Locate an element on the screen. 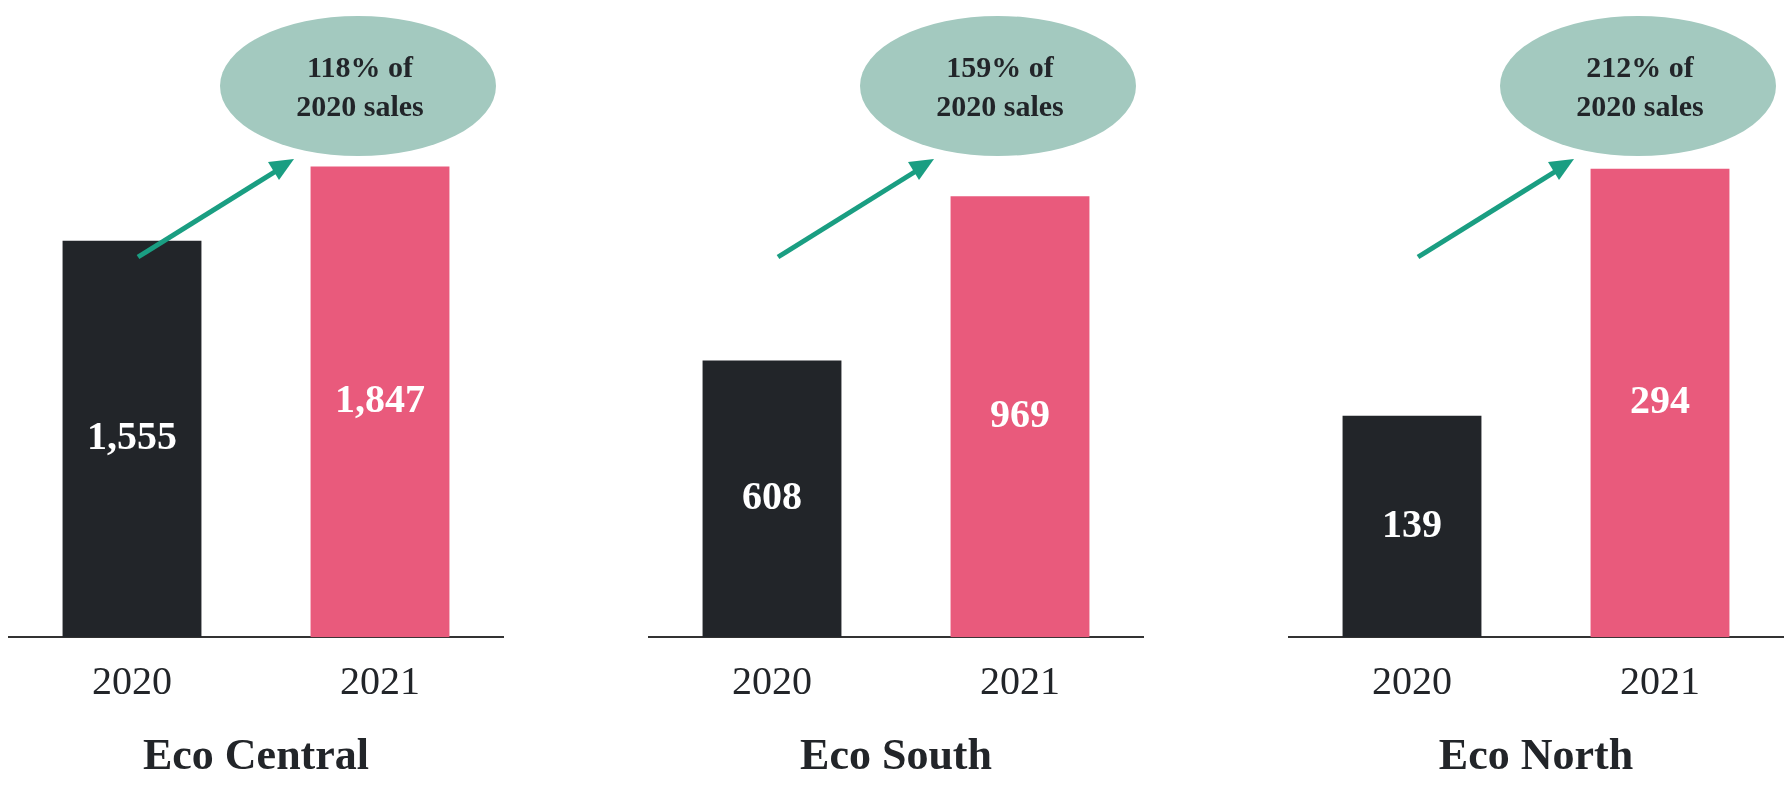 The height and width of the screenshot is (788, 1786). text: Eco North is located at coordinates (1536, 754).